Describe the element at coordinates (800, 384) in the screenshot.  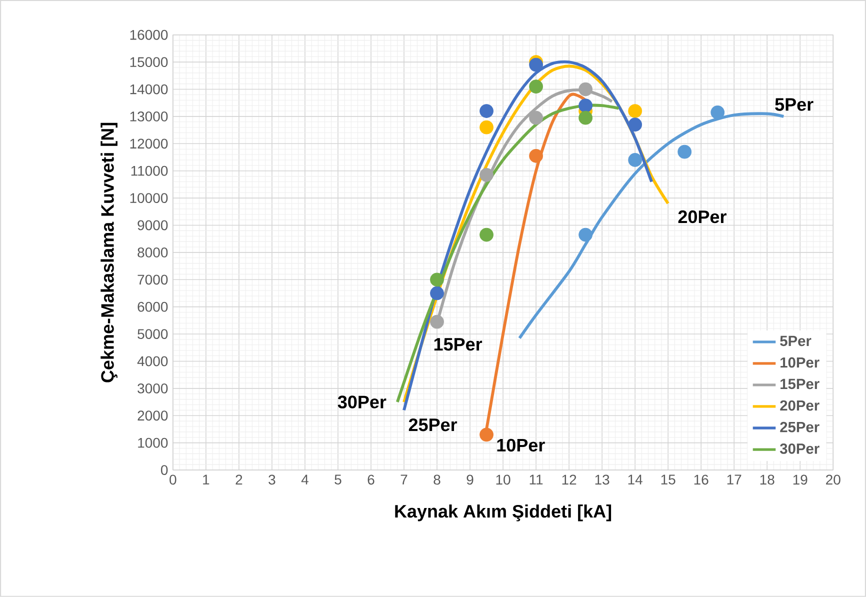
I see `legend-label: 15Per` at that location.